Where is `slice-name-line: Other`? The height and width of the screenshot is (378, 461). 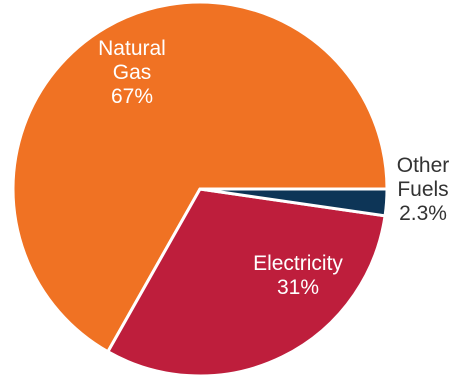
slice-name-line: Other is located at coordinates (423, 165).